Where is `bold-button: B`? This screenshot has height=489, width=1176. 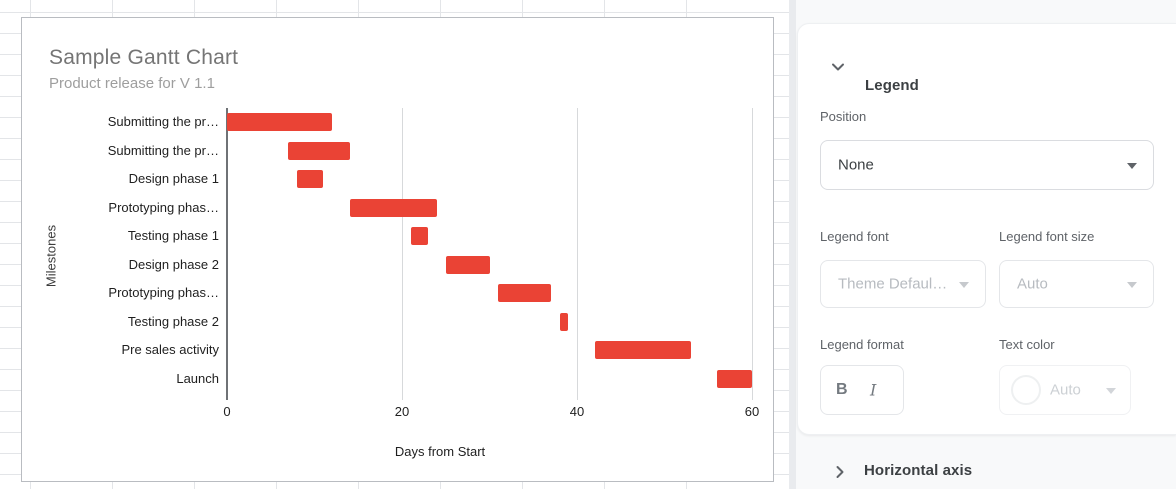
bold-button: B is located at coordinates (842, 389).